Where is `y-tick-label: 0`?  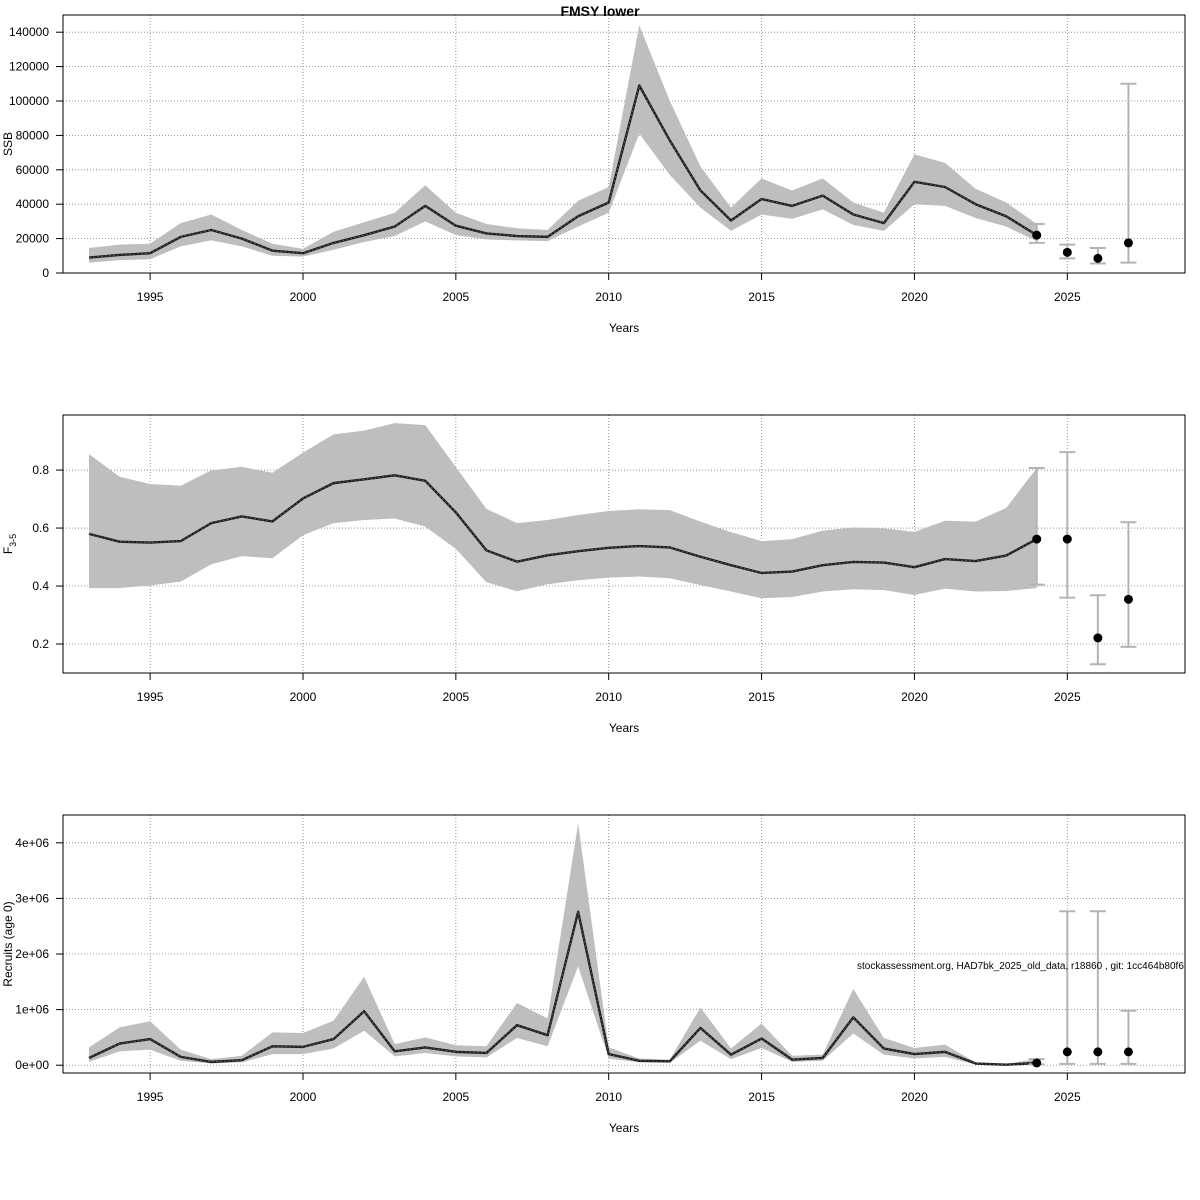 y-tick-label: 0 is located at coordinates (45, 273).